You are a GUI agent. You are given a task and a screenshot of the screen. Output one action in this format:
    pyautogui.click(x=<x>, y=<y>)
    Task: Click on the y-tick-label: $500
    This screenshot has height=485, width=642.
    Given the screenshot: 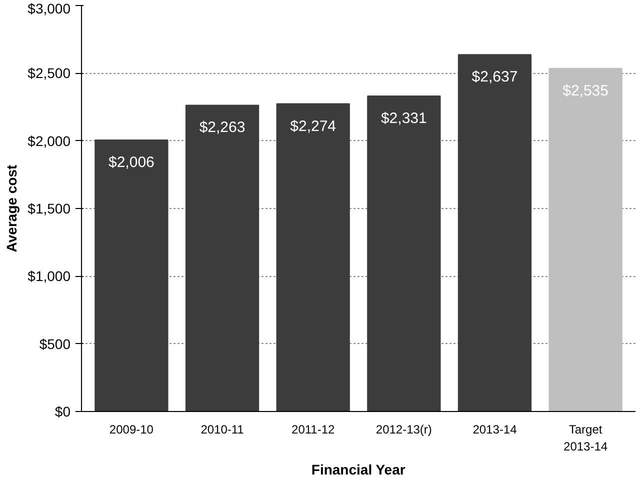 What is the action you would take?
    pyautogui.click(x=55, y=344)
    